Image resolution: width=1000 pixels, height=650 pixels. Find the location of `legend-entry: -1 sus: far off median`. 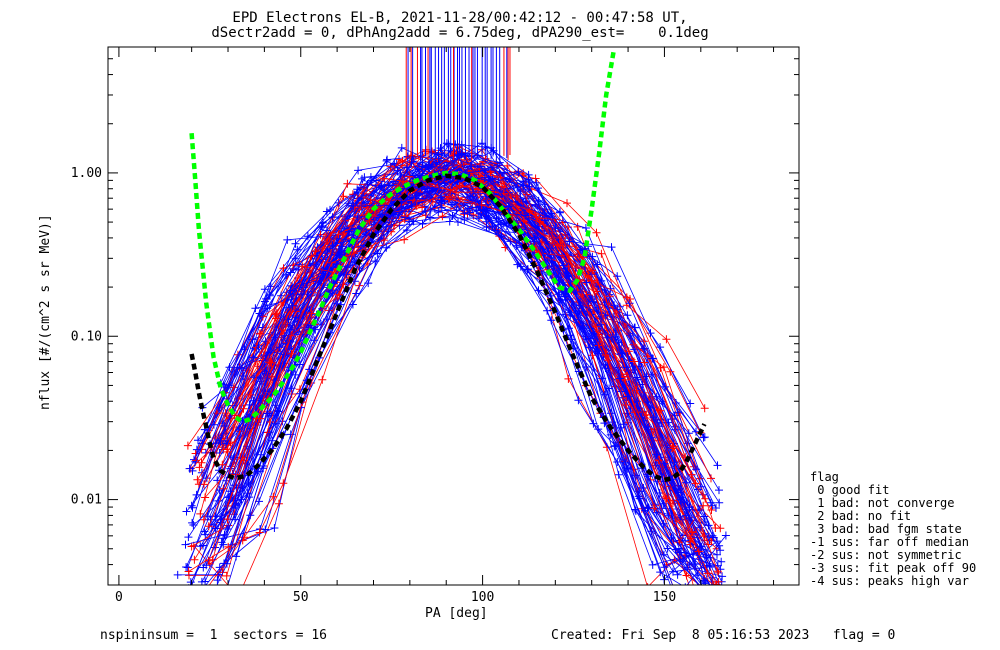

legend-entry: -1 sus: far off median is located at coordinates (889, 542).